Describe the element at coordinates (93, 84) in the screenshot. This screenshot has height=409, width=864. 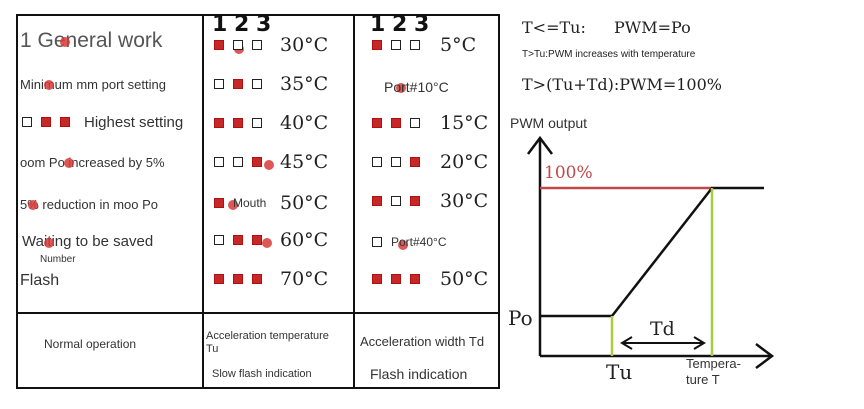
I see `col1-row-label: Minimum mm port setting` at that location.